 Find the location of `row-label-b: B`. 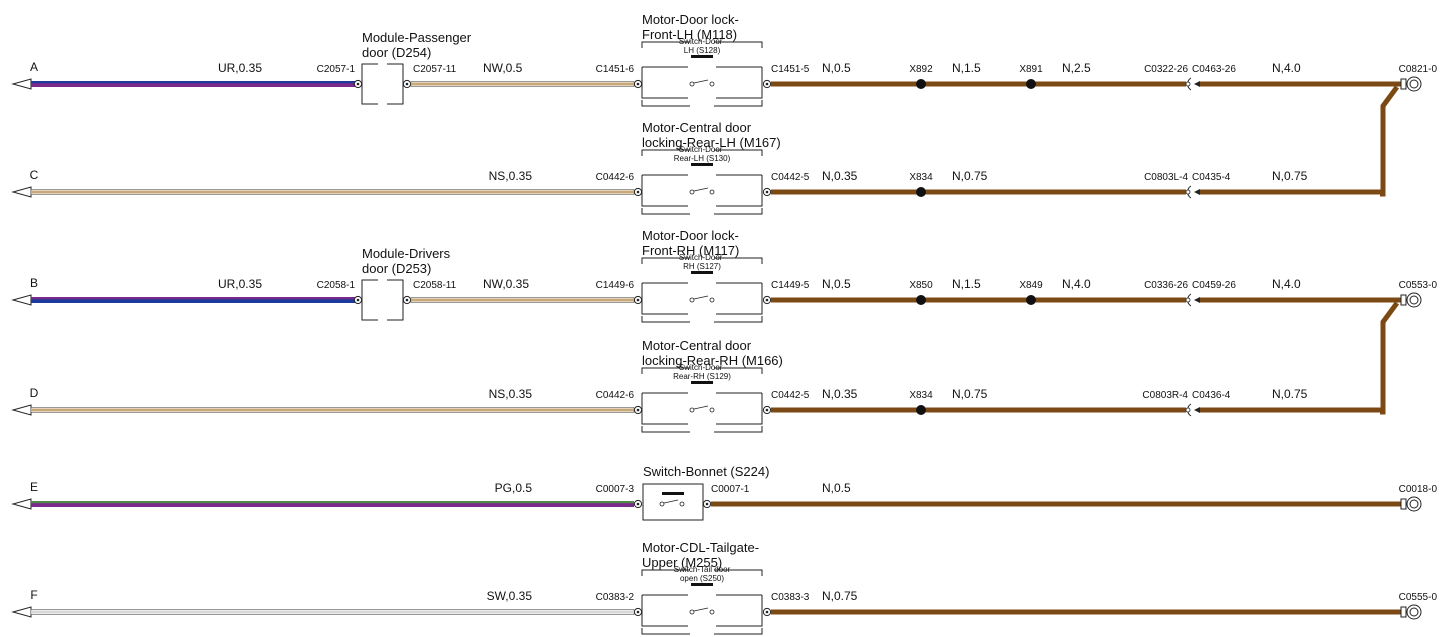

row-label-b: B is located at coordinates (34, 283).